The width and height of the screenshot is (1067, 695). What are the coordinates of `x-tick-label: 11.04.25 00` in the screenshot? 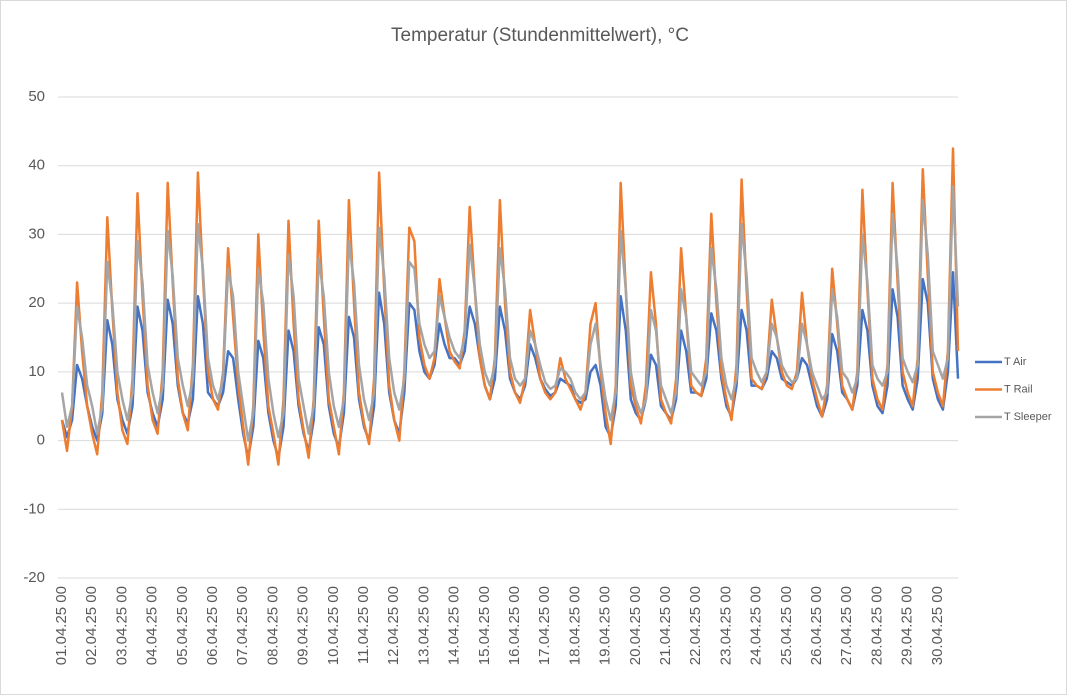 It's located at (363, 625).